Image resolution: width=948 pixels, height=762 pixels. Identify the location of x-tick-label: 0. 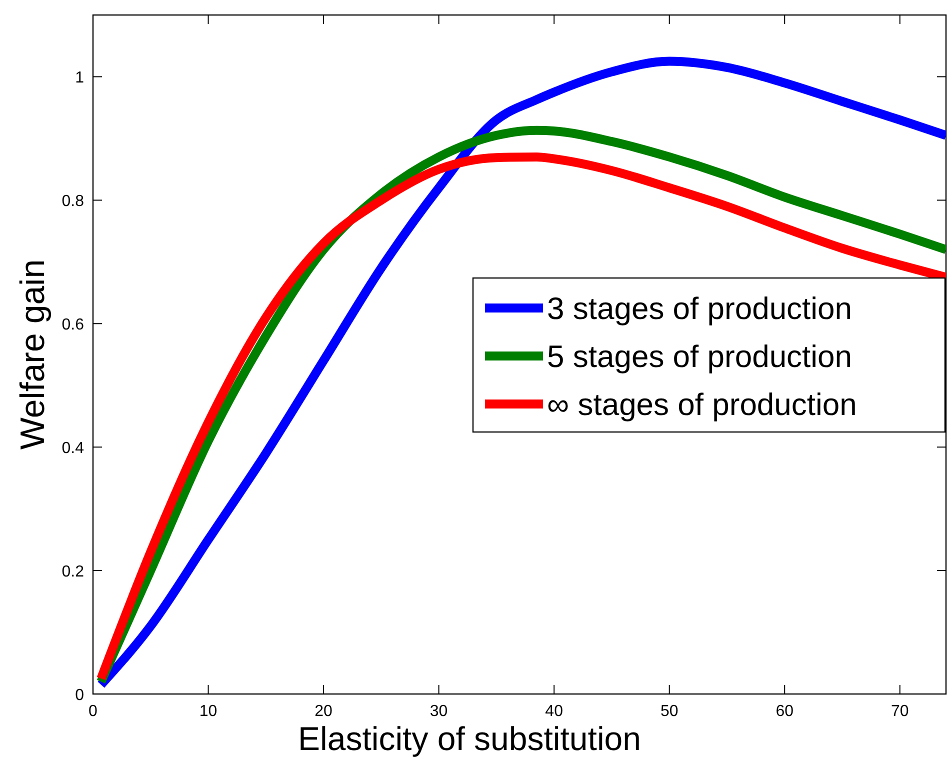
(93, 711).